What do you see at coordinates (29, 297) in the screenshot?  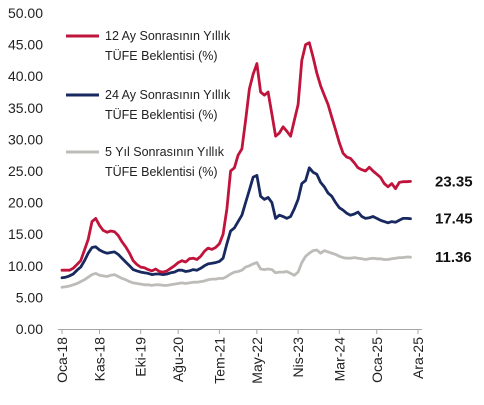 I see `y-tick-label: 5.00` at bounding box center [29, 297].